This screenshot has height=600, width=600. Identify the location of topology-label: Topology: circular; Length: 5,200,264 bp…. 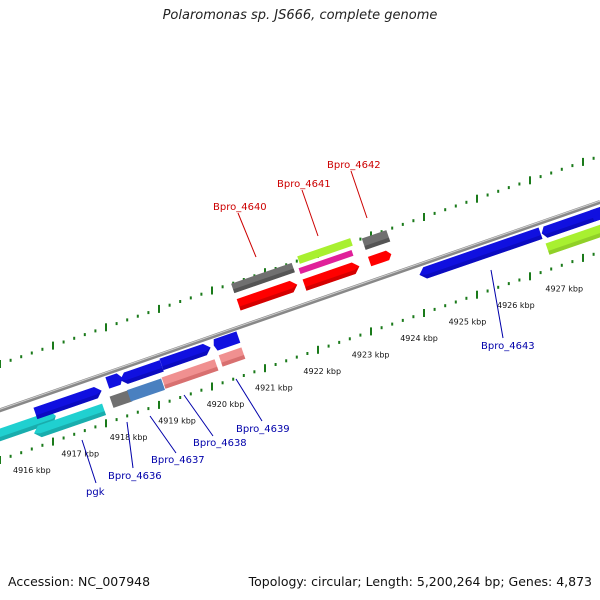
(420, 581).